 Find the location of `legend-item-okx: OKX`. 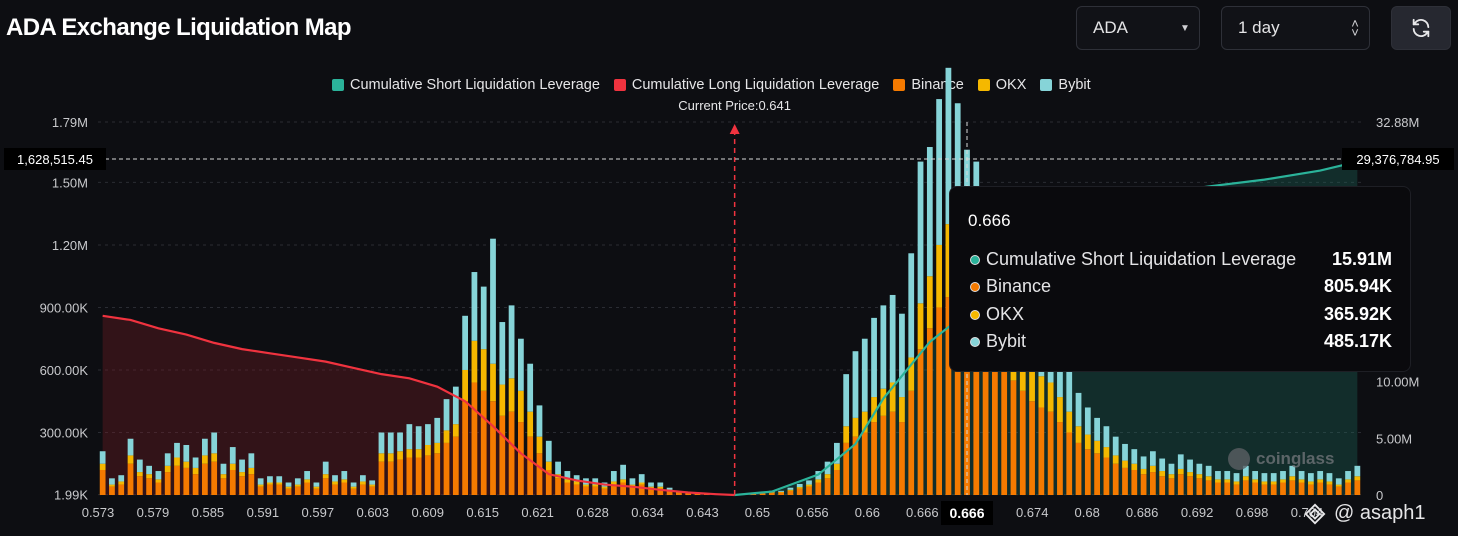

legend-item-okx: OKX is located at coordinates (1001, 85).